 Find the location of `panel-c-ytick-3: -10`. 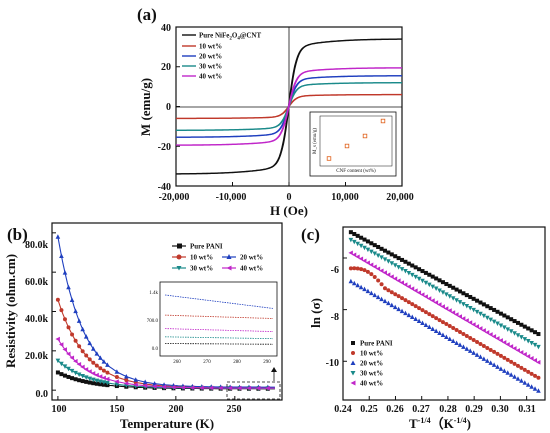

panel-c-ytick-3: -10 is located at coordinates (332, 363).